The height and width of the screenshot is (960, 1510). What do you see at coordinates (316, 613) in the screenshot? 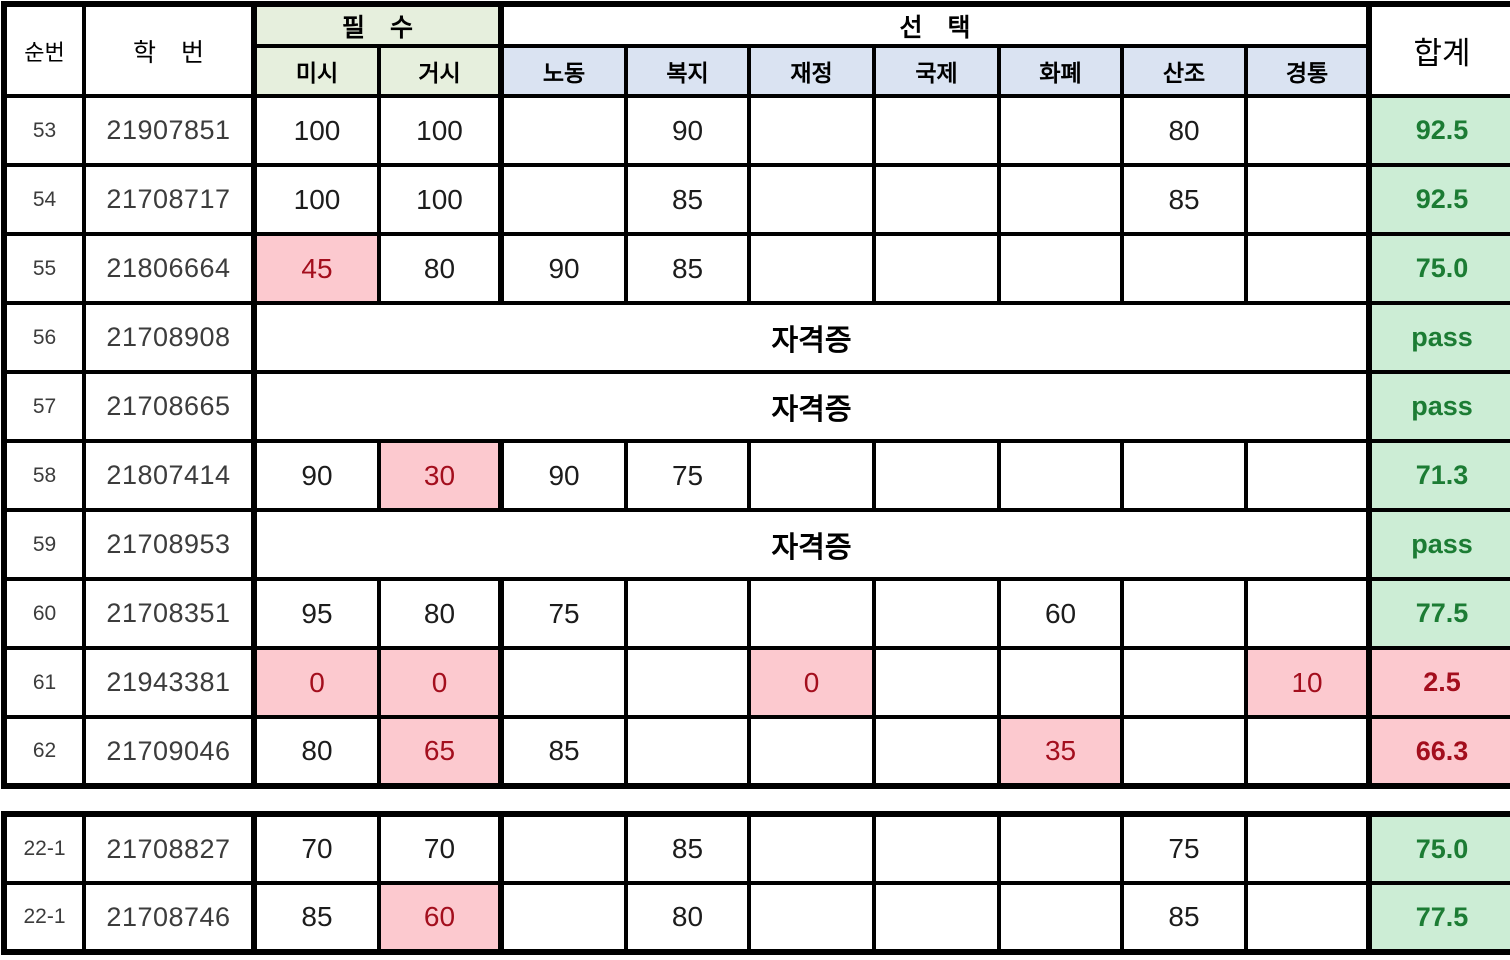
I see `score-cell: 95` at bounding box center [316, 613].